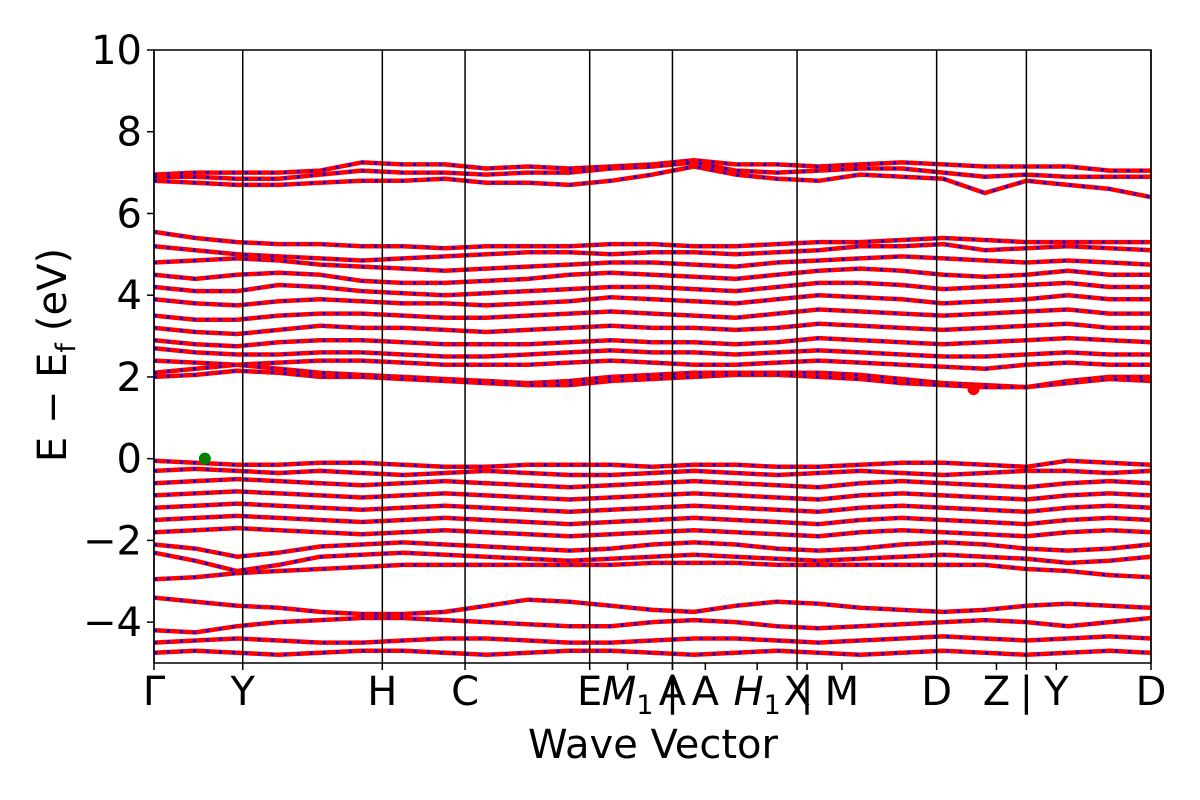 The height and width of the screenshot is (800, 1200). I want to click on x-tick-label: C, so click(465, 692).